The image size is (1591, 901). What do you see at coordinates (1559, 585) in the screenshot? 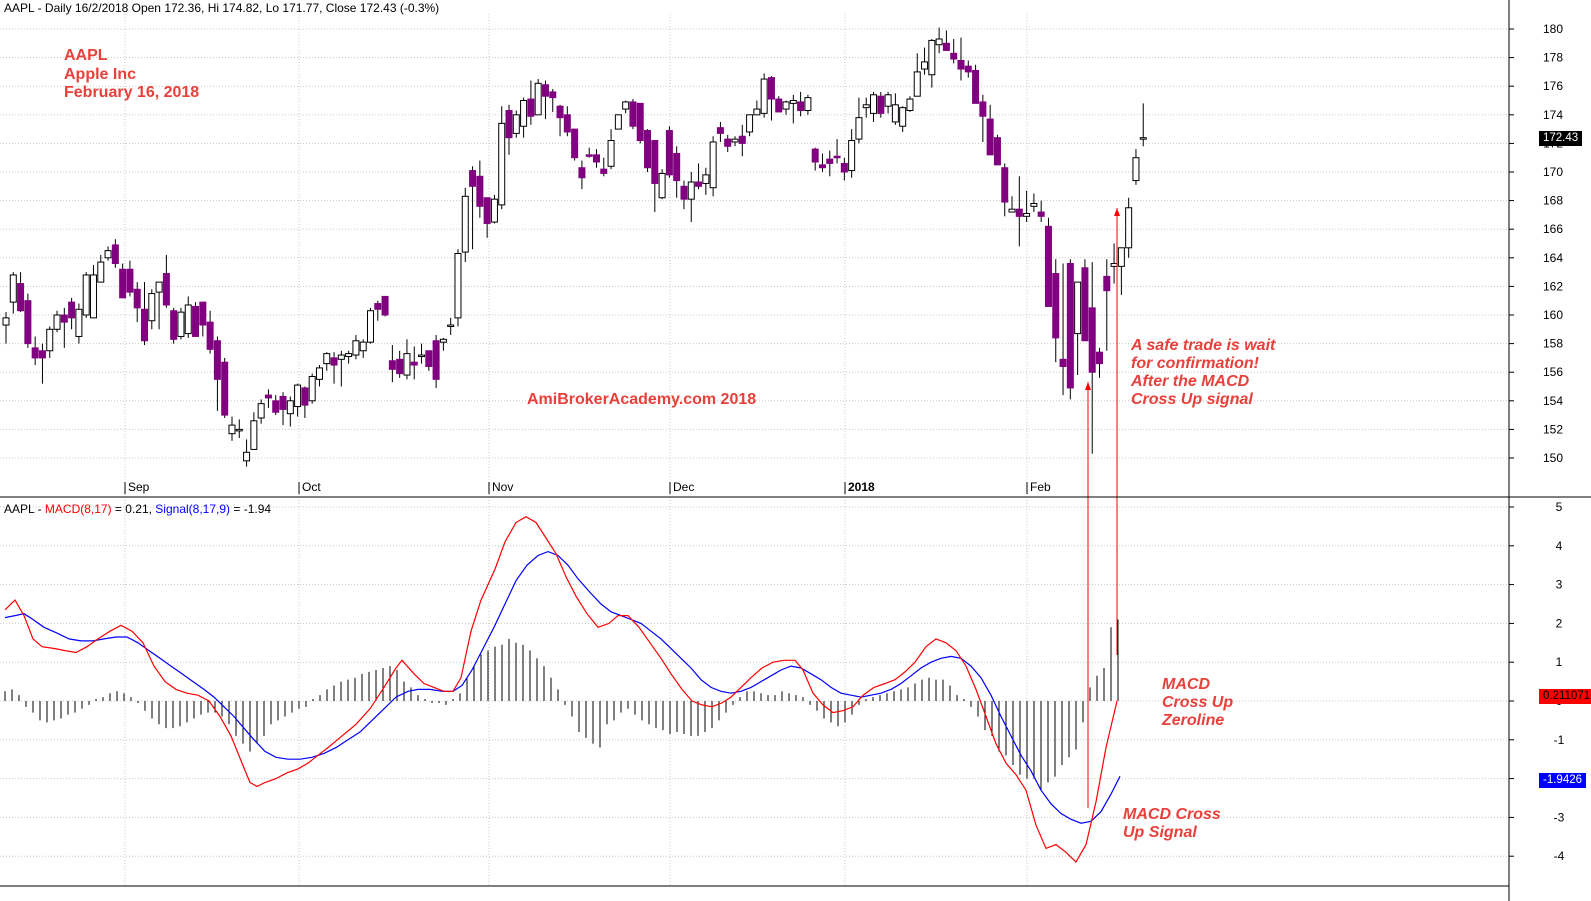
I see `macd-tick-label: 3` at bounding box center [1559, 585].